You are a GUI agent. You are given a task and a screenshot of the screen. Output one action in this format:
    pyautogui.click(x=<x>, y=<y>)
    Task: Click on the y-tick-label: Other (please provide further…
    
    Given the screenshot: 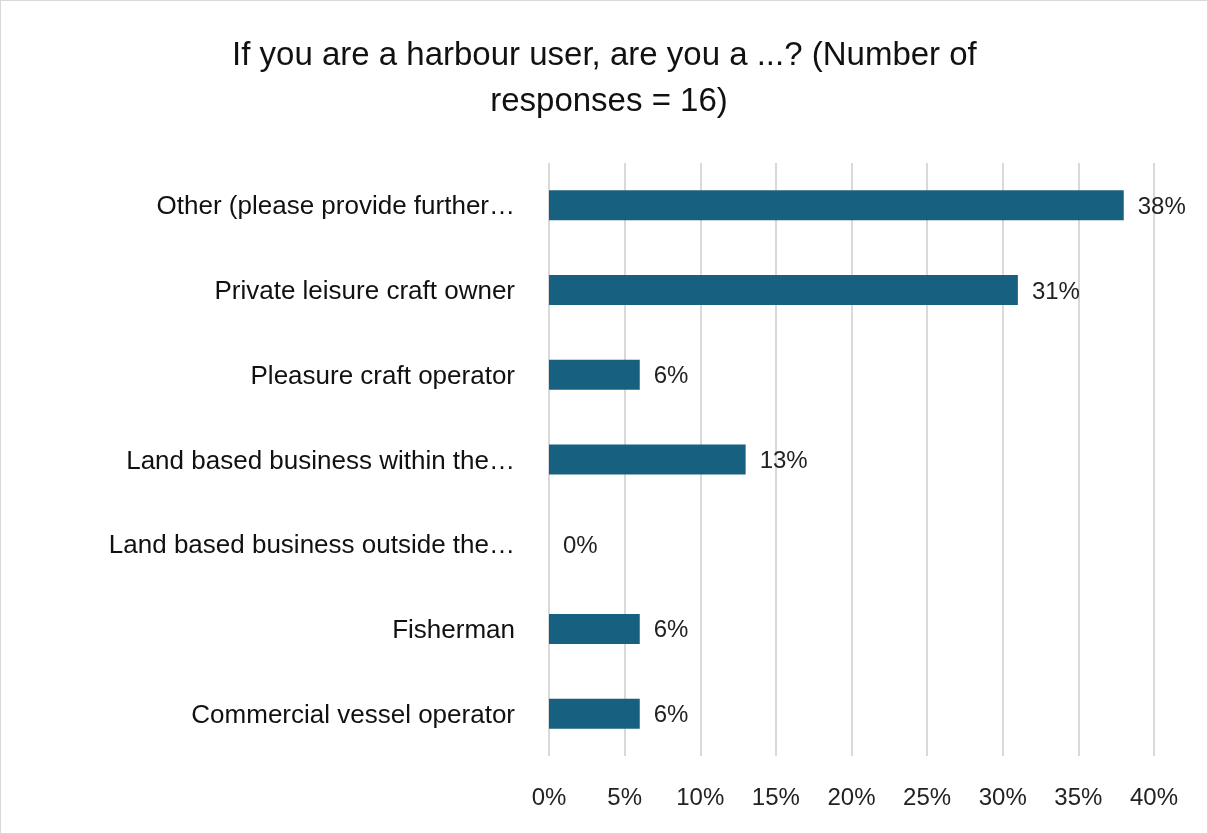 What is the action you would take?
    pyautogui.click(x=335, y=205)
    